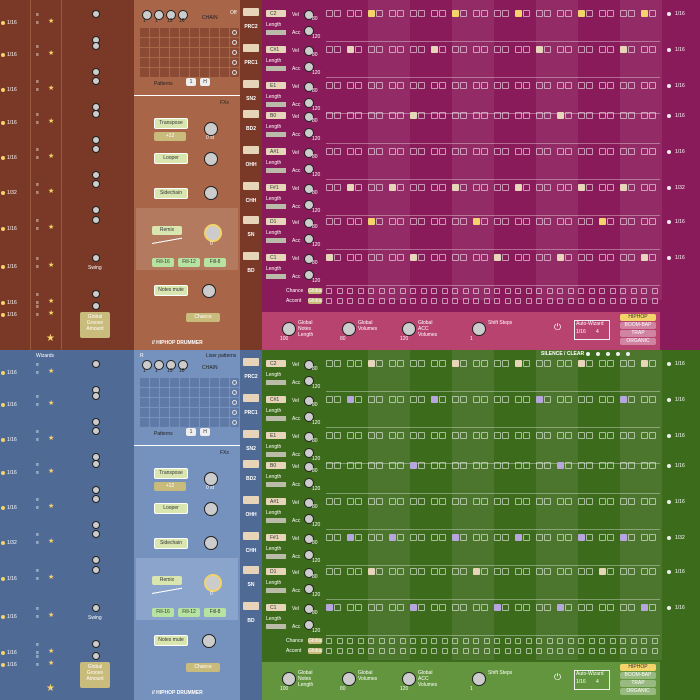  I want to click on pad-chip, so click(251, 434).